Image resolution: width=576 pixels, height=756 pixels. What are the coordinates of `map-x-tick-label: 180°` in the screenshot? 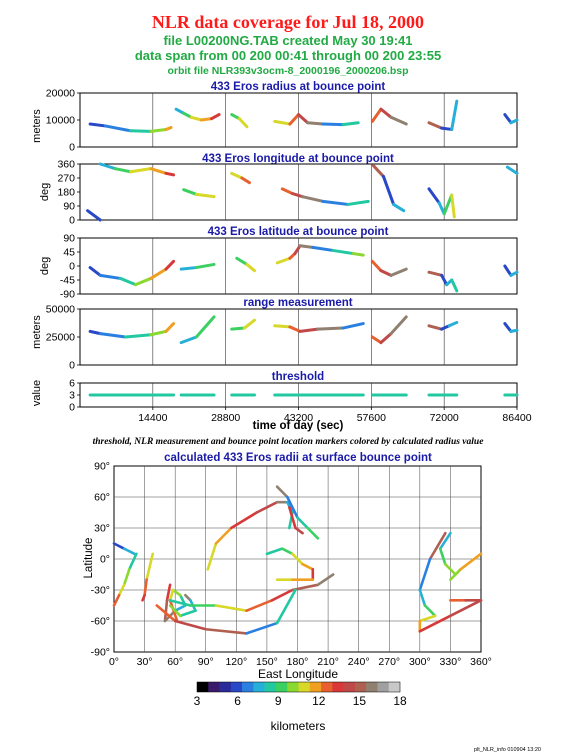 It's located at (298, 662).